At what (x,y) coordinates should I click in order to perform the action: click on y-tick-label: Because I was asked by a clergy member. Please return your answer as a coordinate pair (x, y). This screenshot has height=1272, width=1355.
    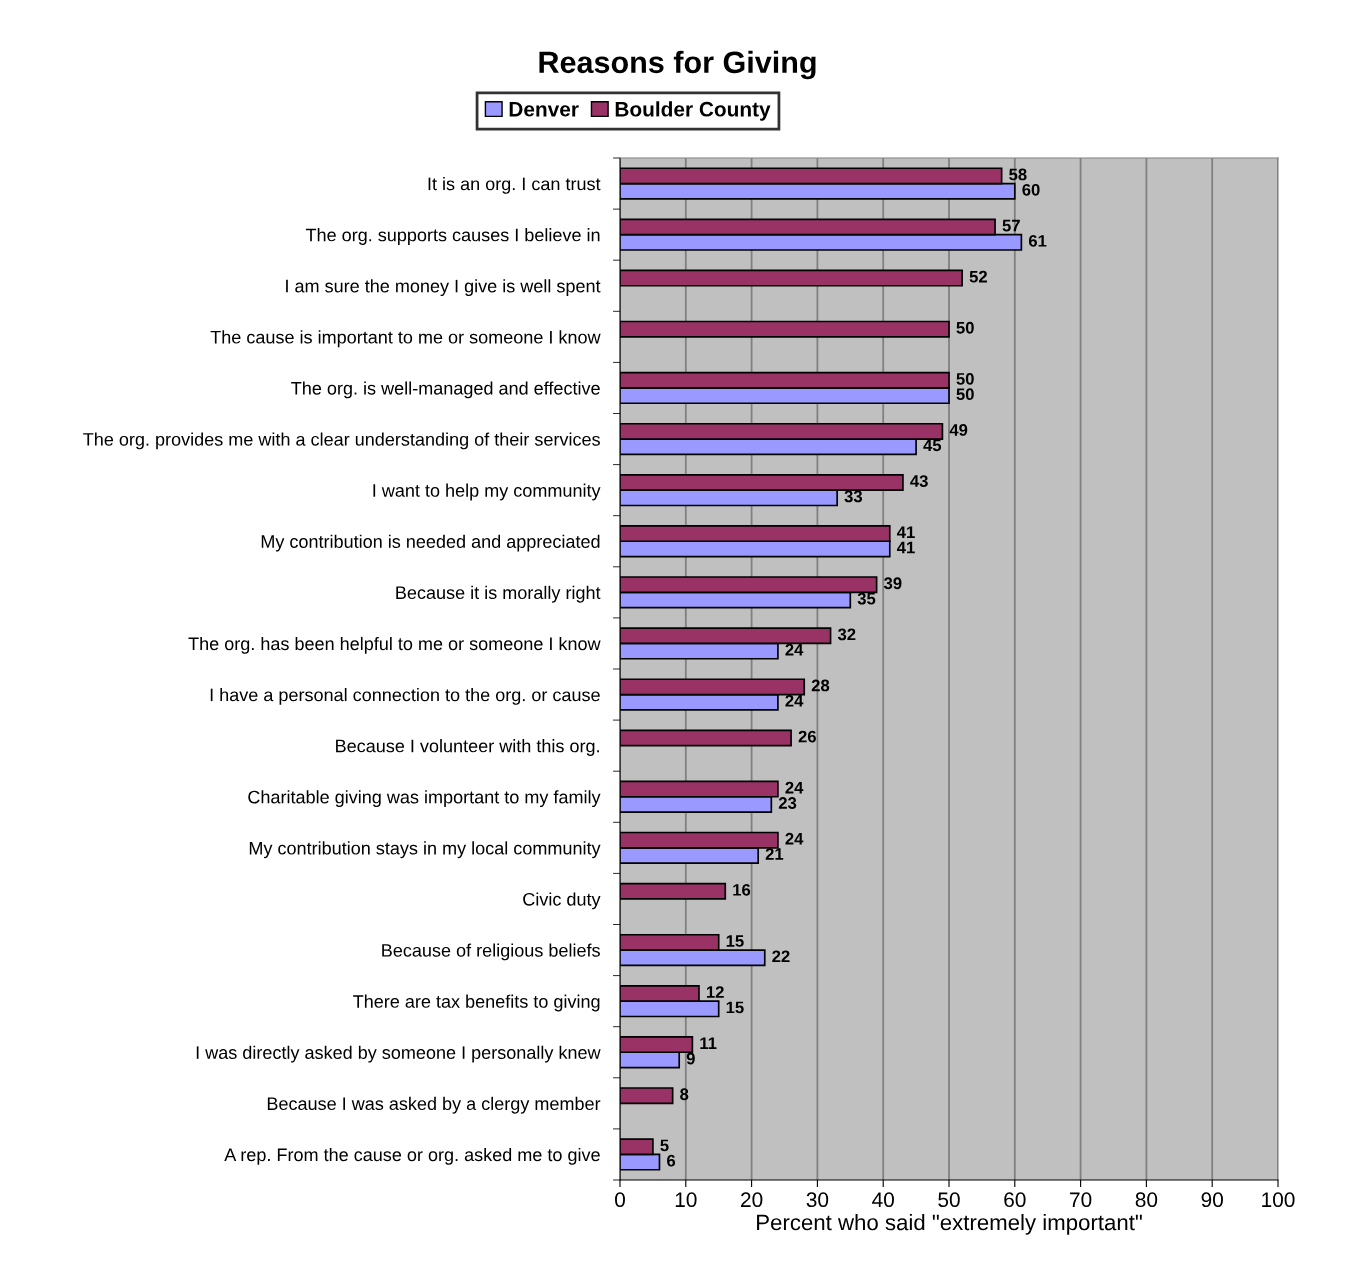
    Looking at the image, I should click on (434, 1105).